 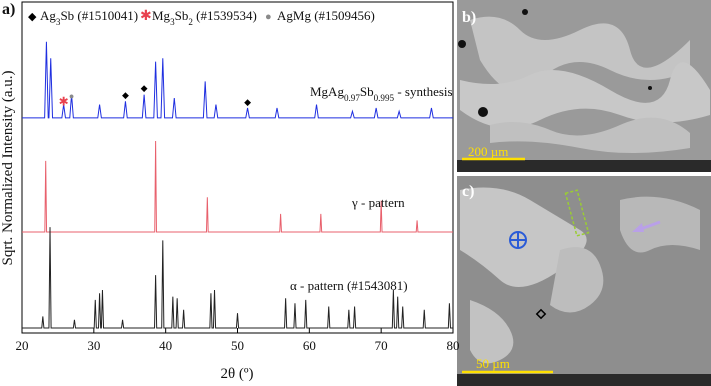 I want to click on subscript: 2, so click(x=190, y=22).